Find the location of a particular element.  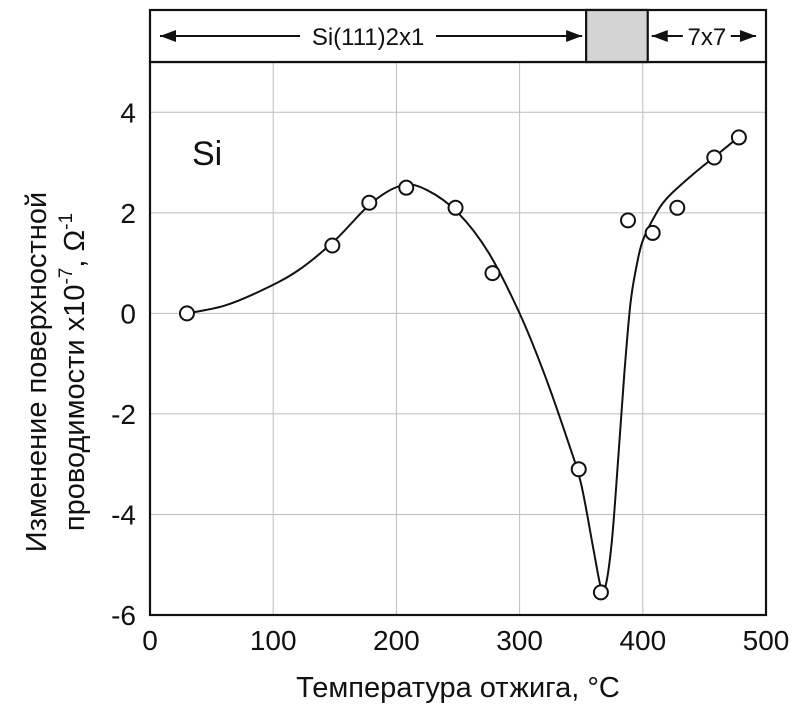

x-tick-labels: 0 100 200 300 400 500 is located at coordinates (465, 640).